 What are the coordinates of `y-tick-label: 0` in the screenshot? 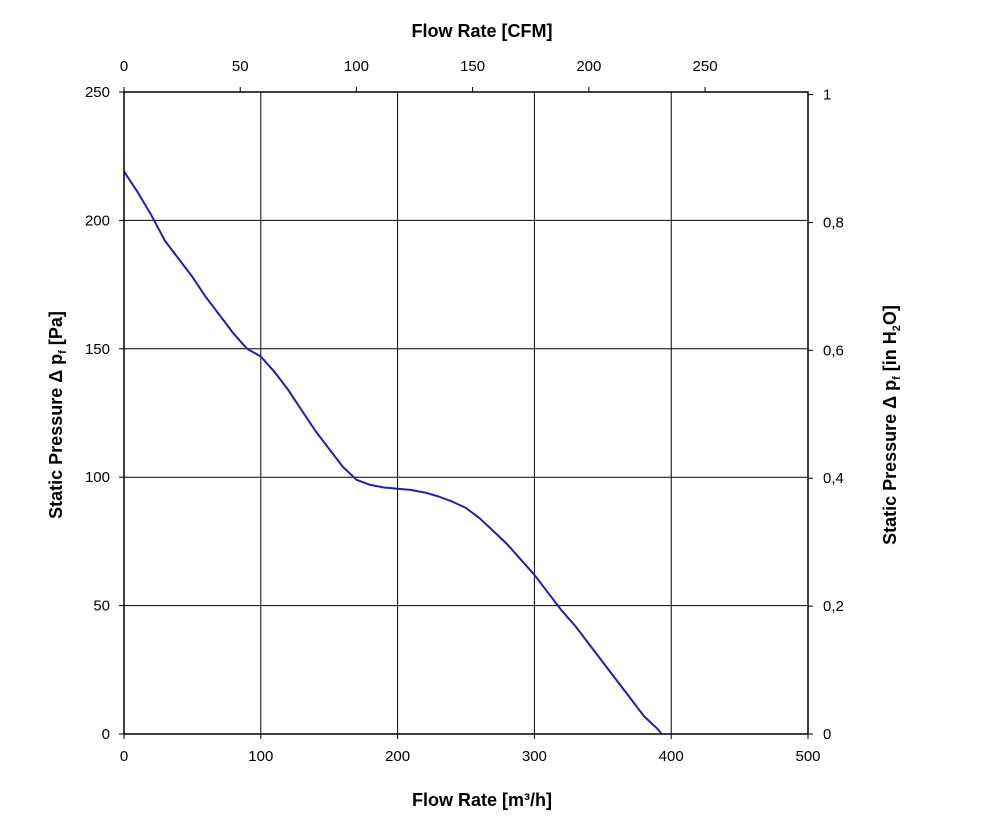 It's located at (106, 734).